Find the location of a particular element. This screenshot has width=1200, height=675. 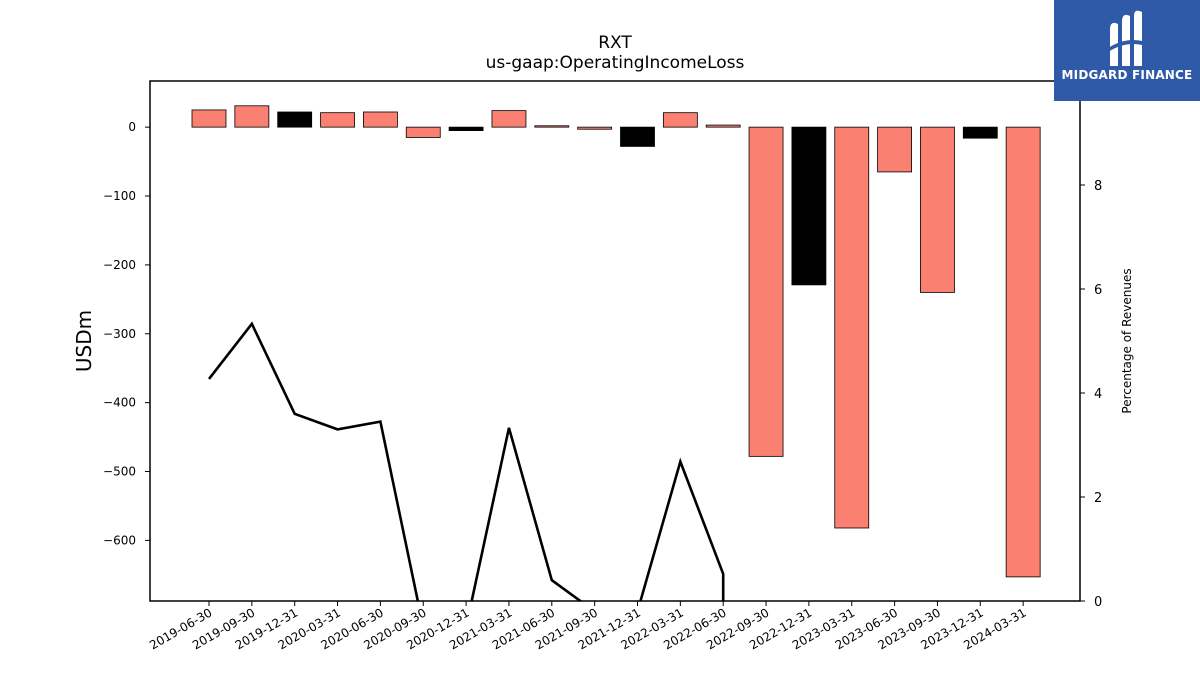

y2-tick-label: 2 is located at coordinates (1098, 498).